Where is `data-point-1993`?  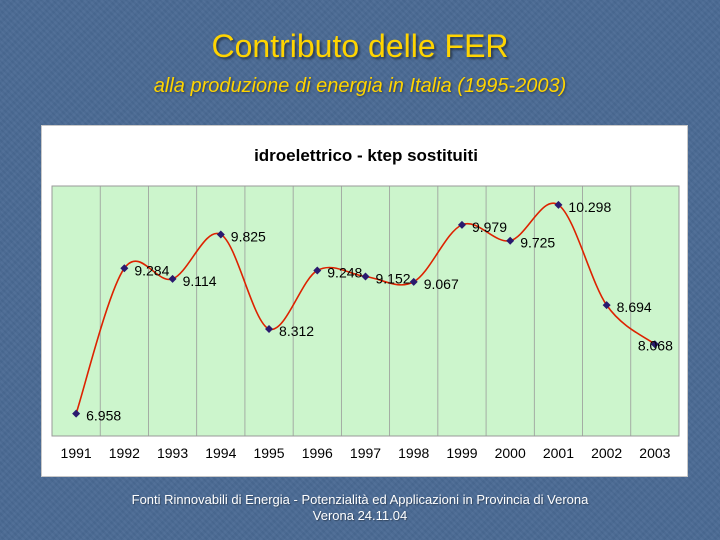 data-point-1993 is located at coordinates (172, 278).